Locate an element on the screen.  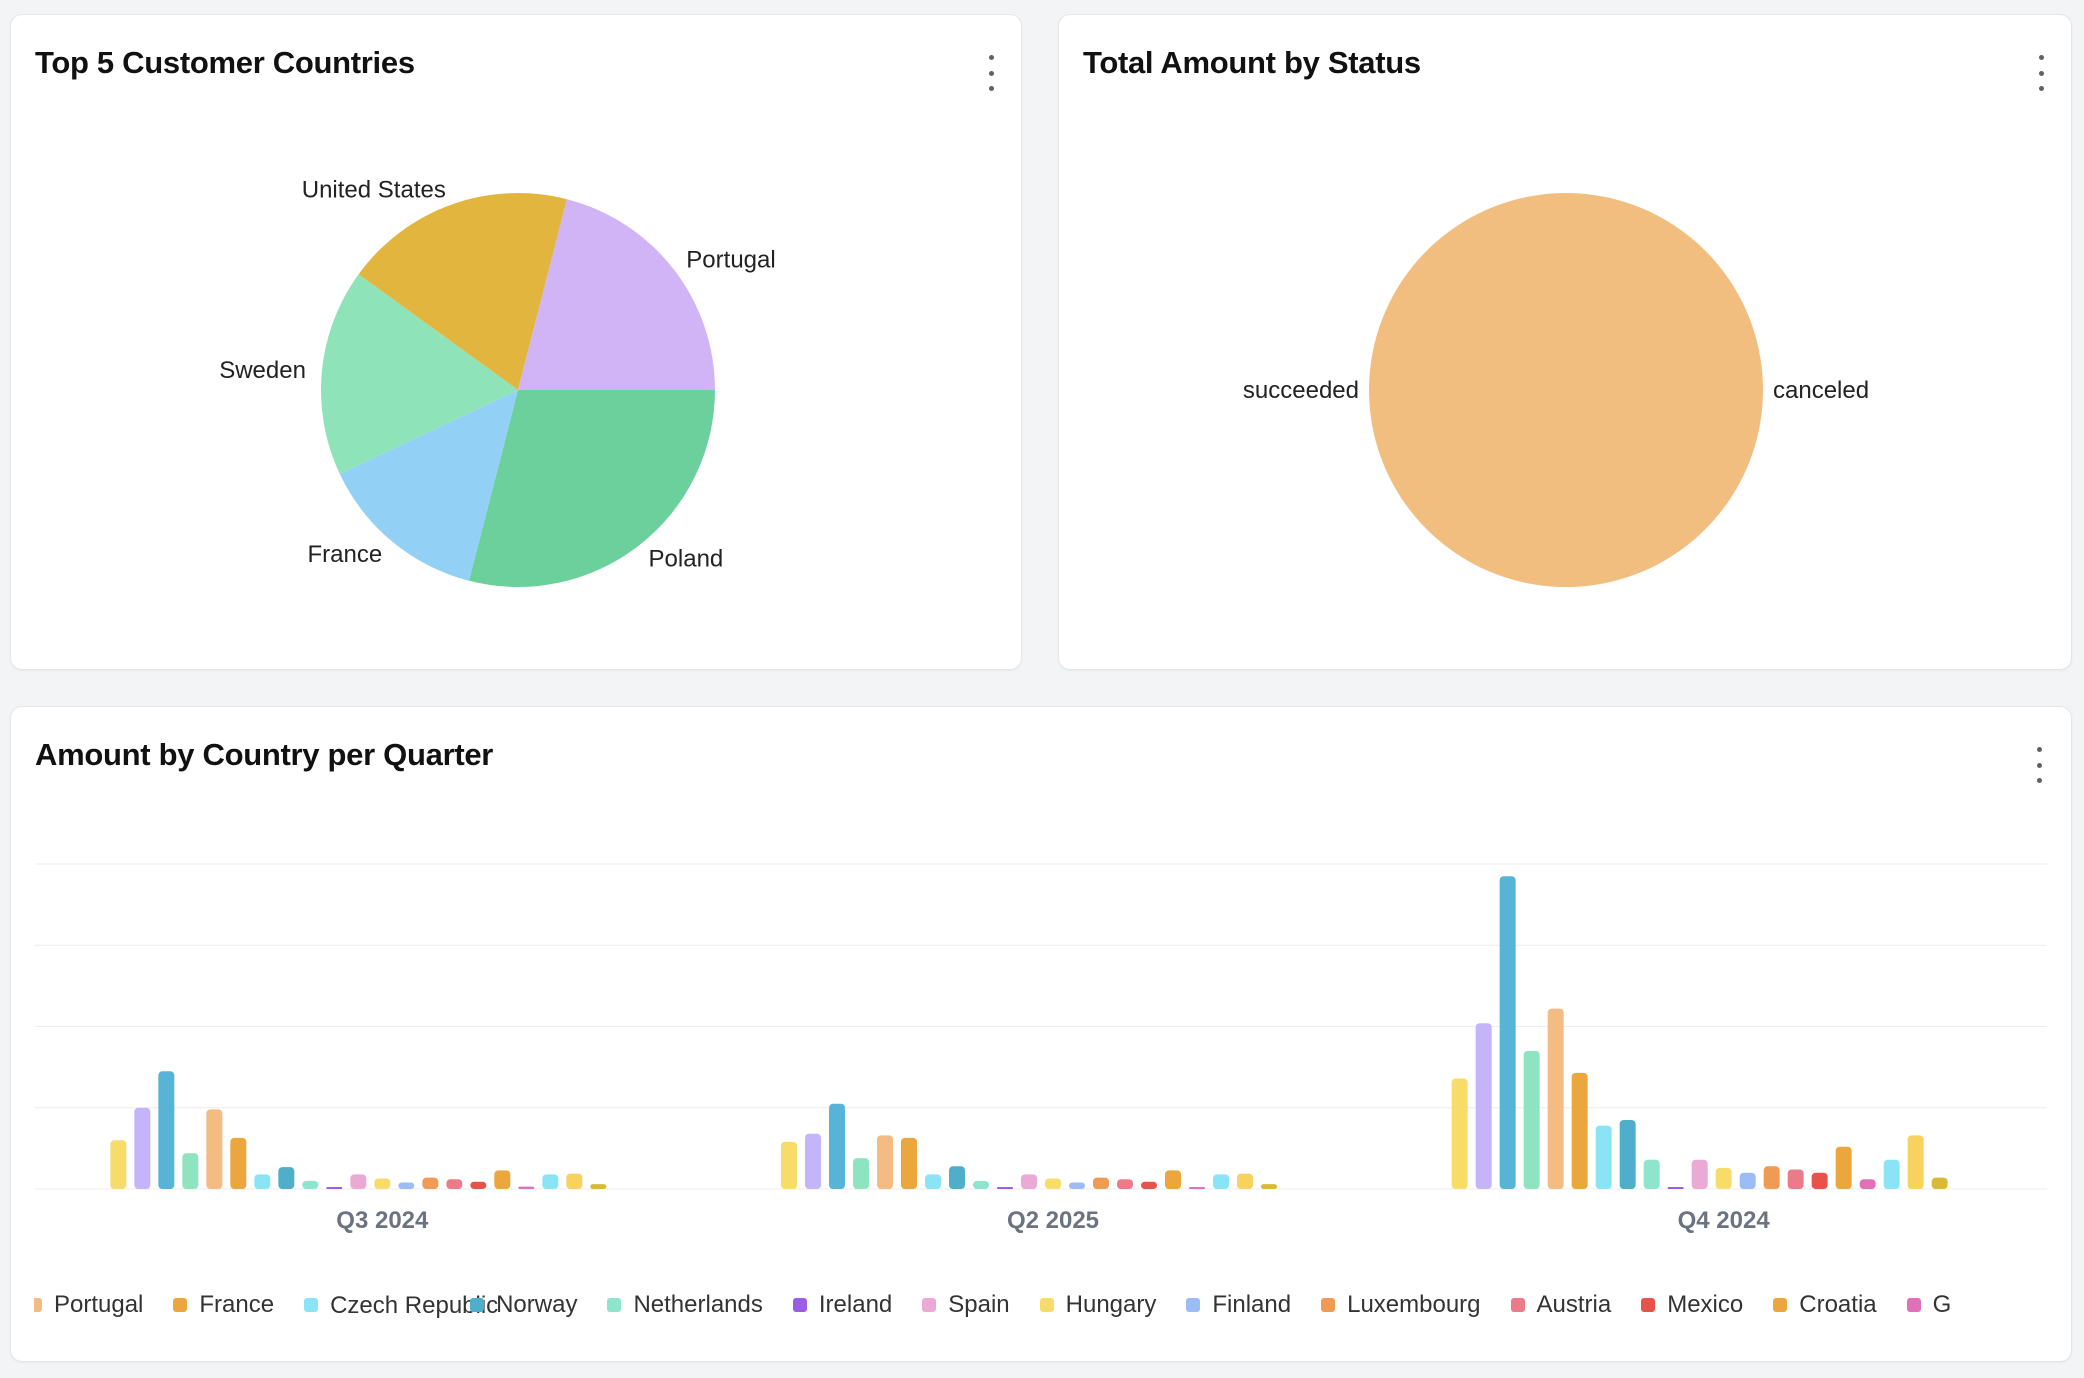
pie-slice-poland is located at coordinates (592, 488).